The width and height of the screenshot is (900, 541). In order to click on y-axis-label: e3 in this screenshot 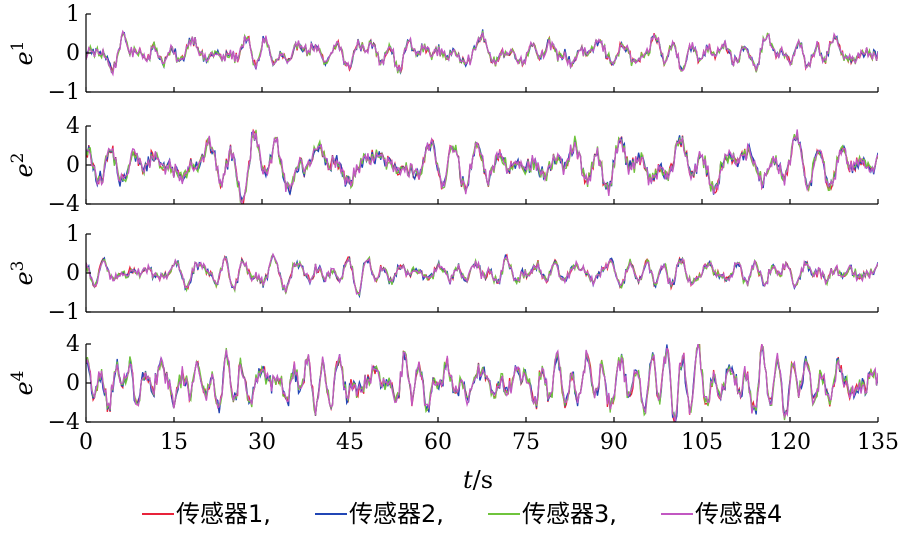, I will do `click(23, 272)`.